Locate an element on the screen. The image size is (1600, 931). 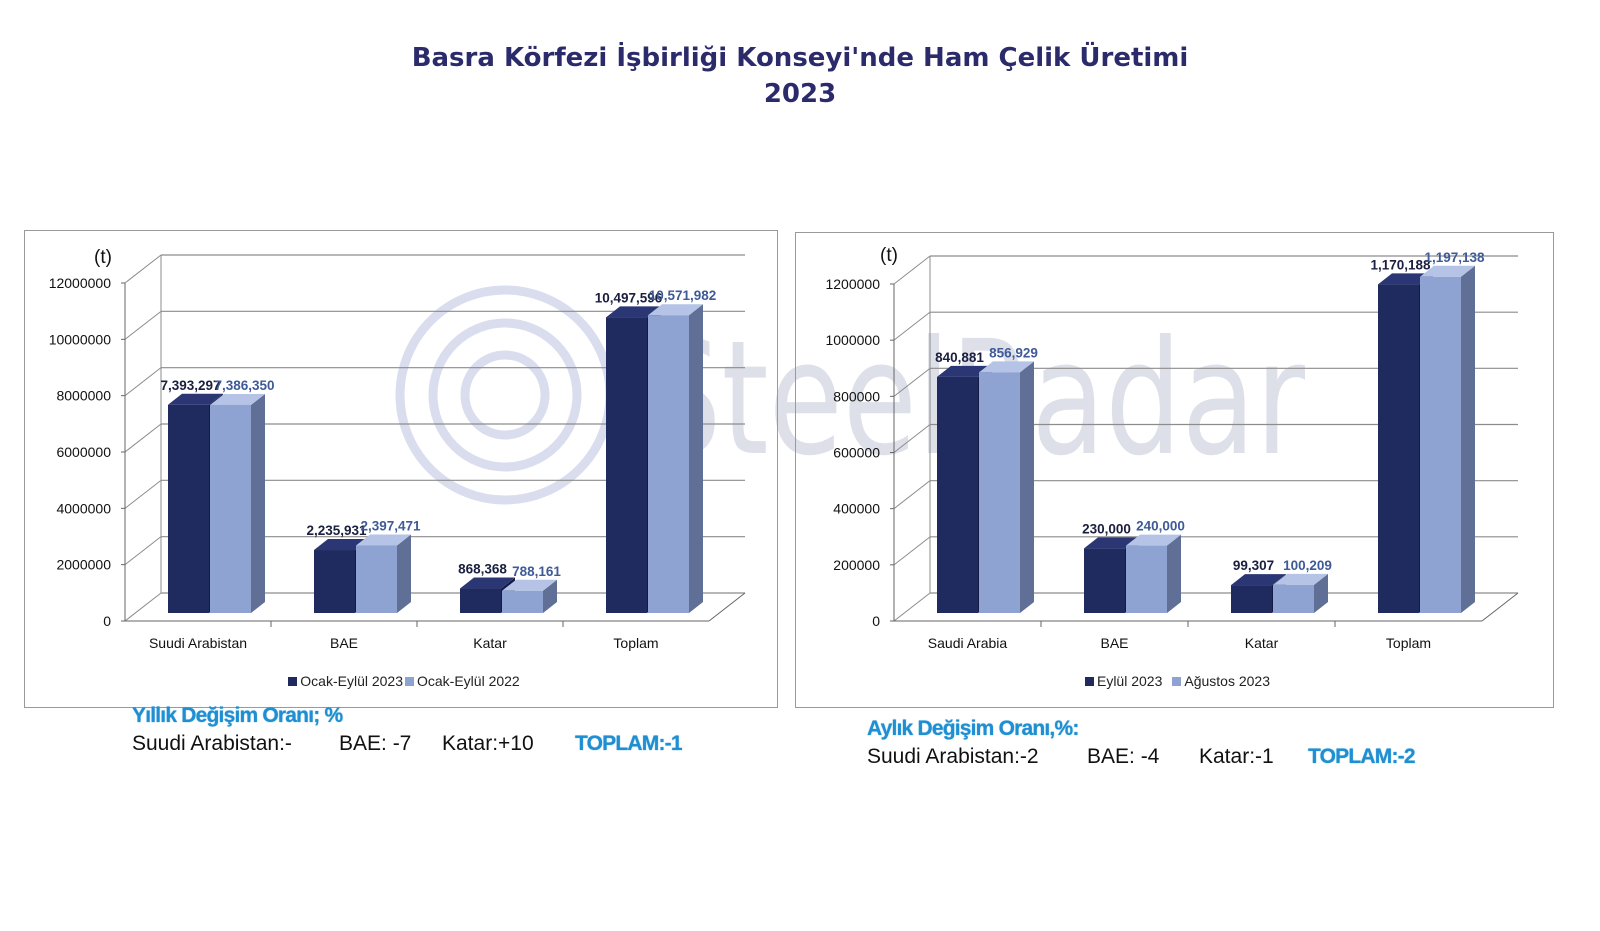
yearly-change-uae: BAE: -7 is located at coordinates (375, 743).